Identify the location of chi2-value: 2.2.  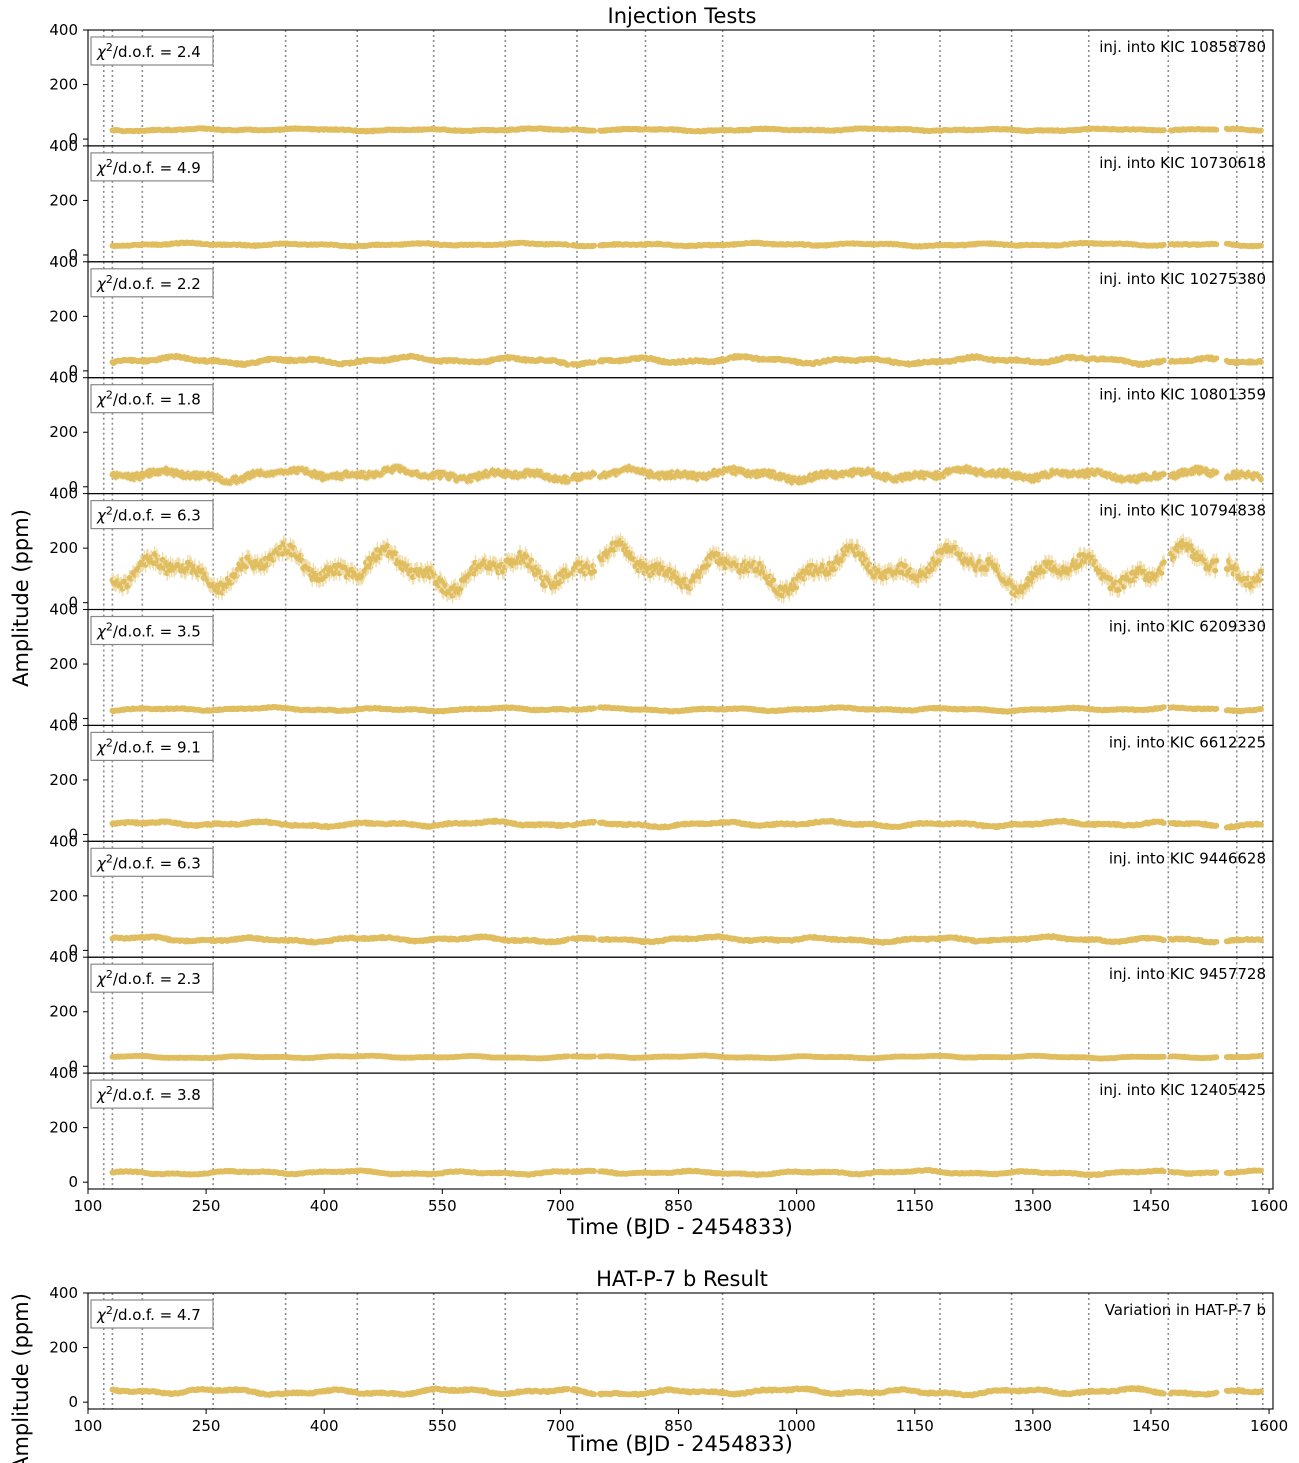
(189, 284).